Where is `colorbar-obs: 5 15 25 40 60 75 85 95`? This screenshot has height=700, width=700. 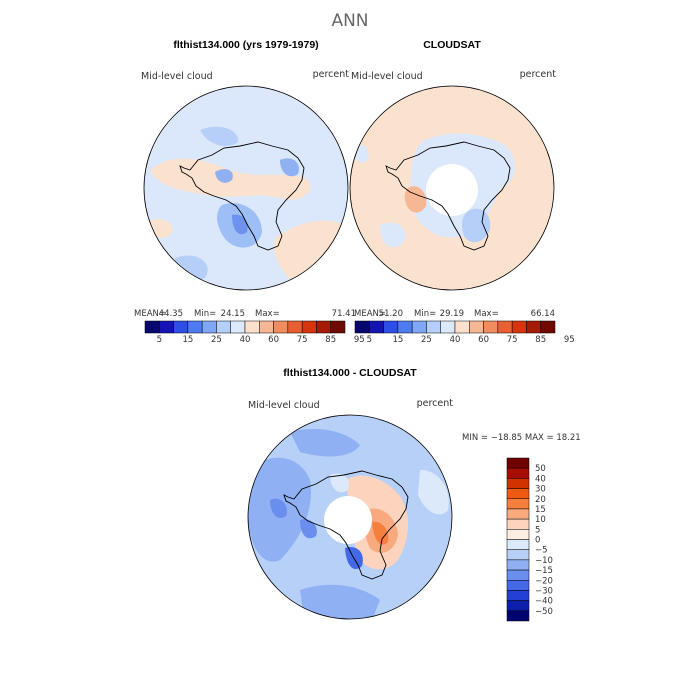 colorbar-obs: 5 15 25 40 60 75 85 95 is located at coordinates (464, 332).